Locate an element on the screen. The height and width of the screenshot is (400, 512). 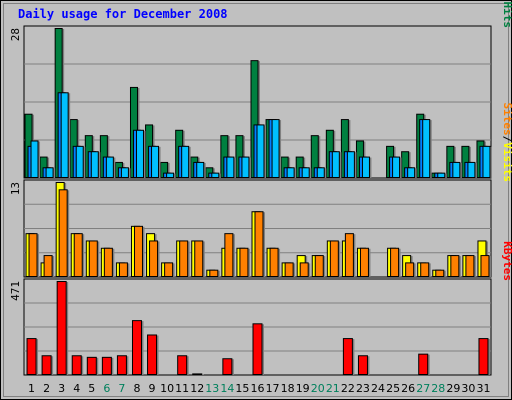
x-tick-label: 1 is located at coordinates (31, 388).